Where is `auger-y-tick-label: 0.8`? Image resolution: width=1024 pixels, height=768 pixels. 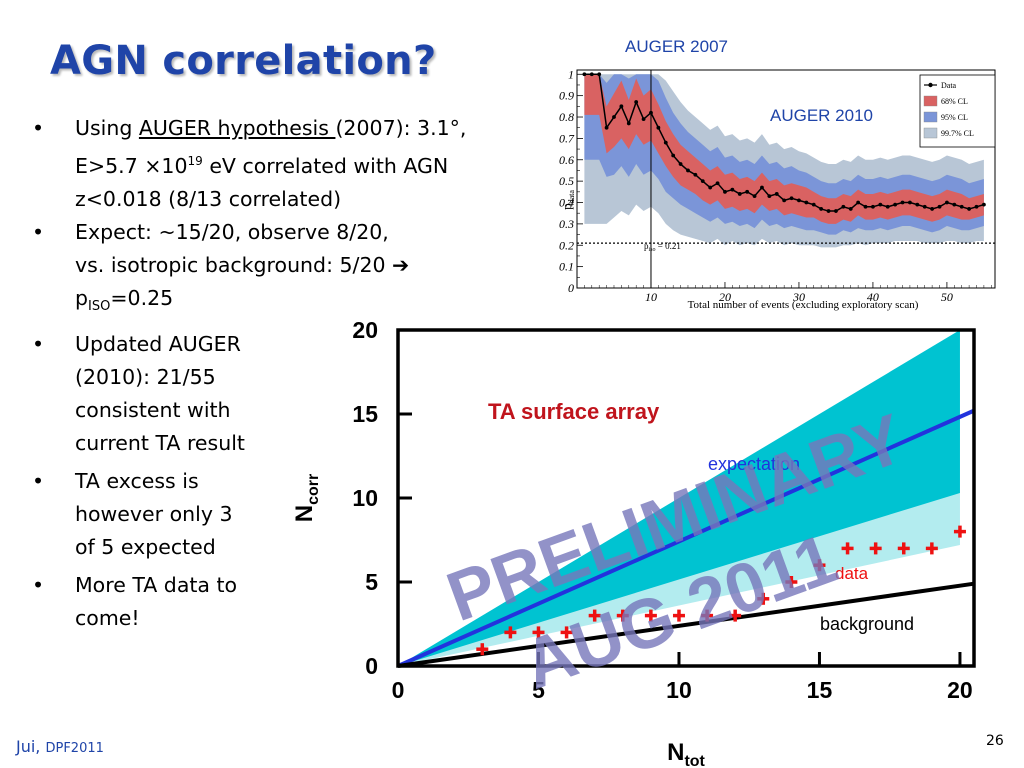
auger-y-tick-label: 0.8 is located at coordinates (566, 117).